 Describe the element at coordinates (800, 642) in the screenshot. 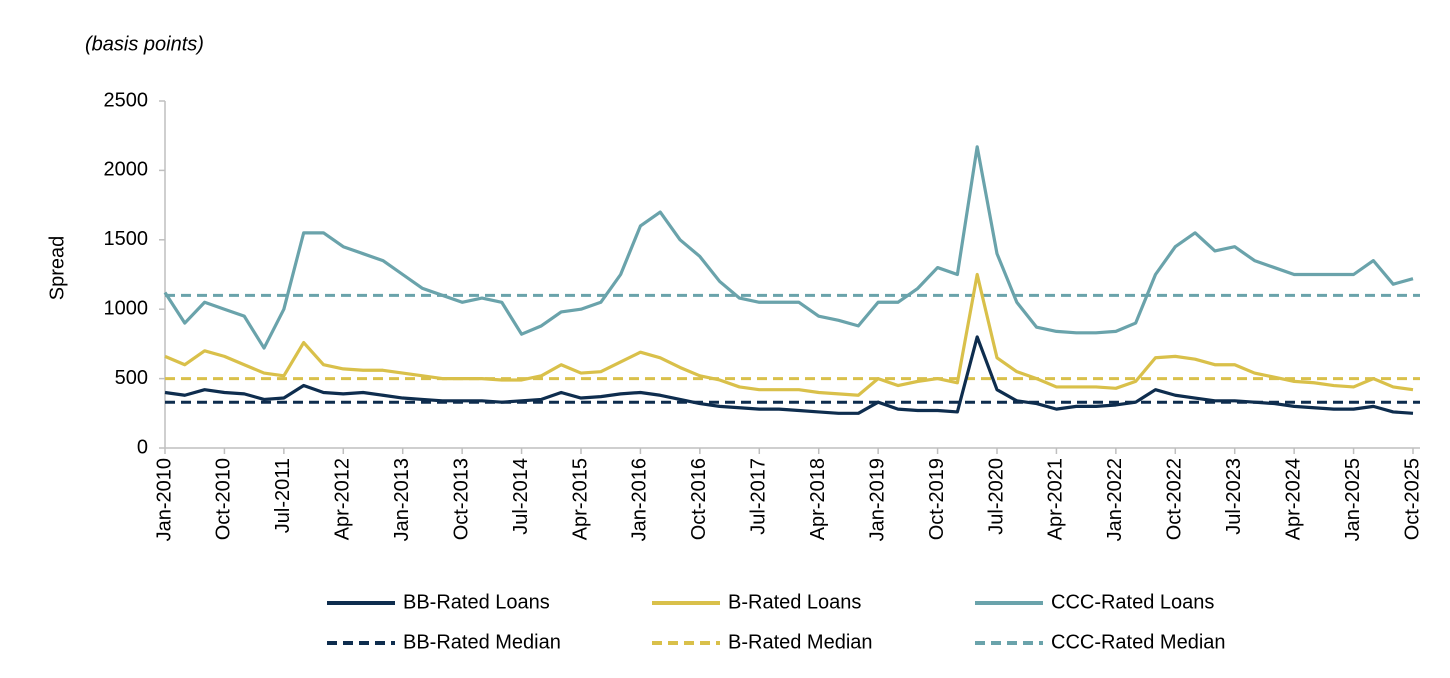

I see `legend-label: B-Rated Median` at that location.